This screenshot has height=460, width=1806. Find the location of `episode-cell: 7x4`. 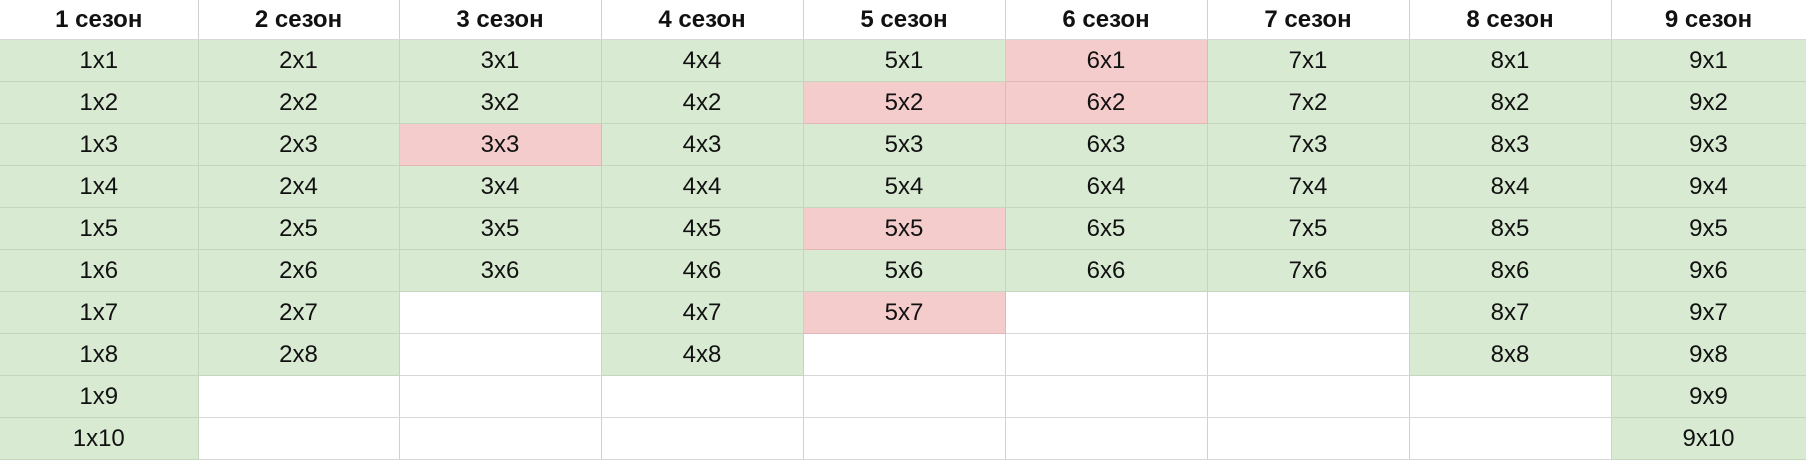

episode-cell: 7x4 is located at coordinates (1308, 186).